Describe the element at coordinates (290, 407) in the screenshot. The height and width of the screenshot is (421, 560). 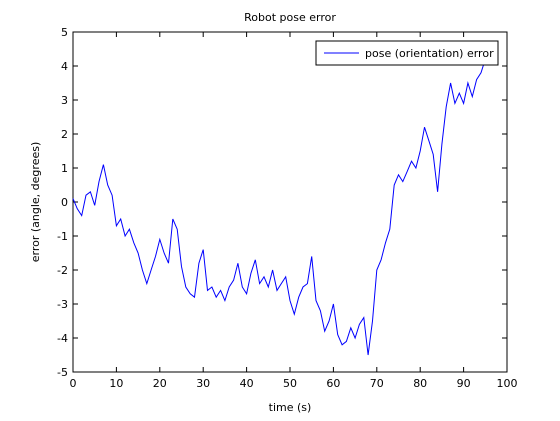
I see `x-axis-label: time (s)` at that location.